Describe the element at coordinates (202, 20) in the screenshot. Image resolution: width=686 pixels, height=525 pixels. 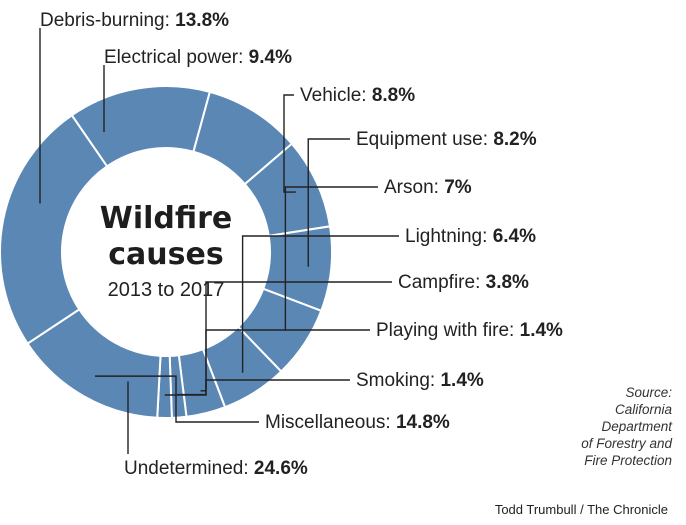
I see `slice-label-value: 13.8%` at that location.